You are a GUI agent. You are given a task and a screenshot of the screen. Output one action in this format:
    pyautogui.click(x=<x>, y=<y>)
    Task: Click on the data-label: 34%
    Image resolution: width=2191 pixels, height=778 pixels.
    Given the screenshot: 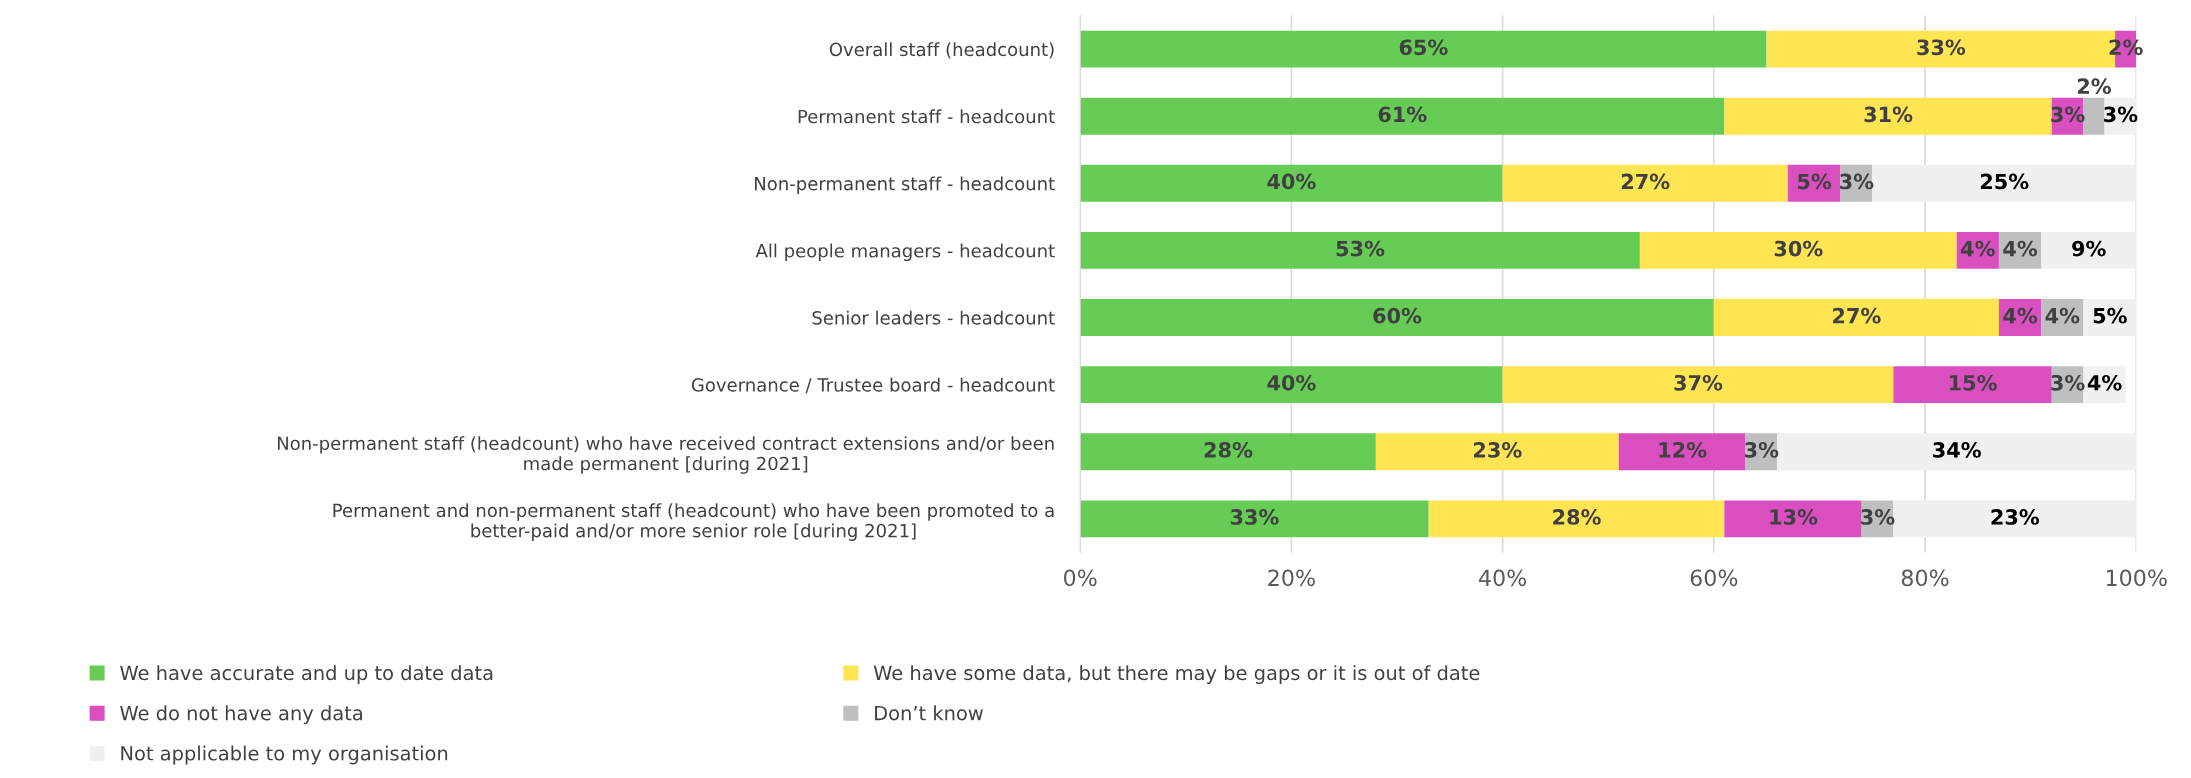 What is the action you would take?
    pyautogui.click(x=1957, y=450)
    